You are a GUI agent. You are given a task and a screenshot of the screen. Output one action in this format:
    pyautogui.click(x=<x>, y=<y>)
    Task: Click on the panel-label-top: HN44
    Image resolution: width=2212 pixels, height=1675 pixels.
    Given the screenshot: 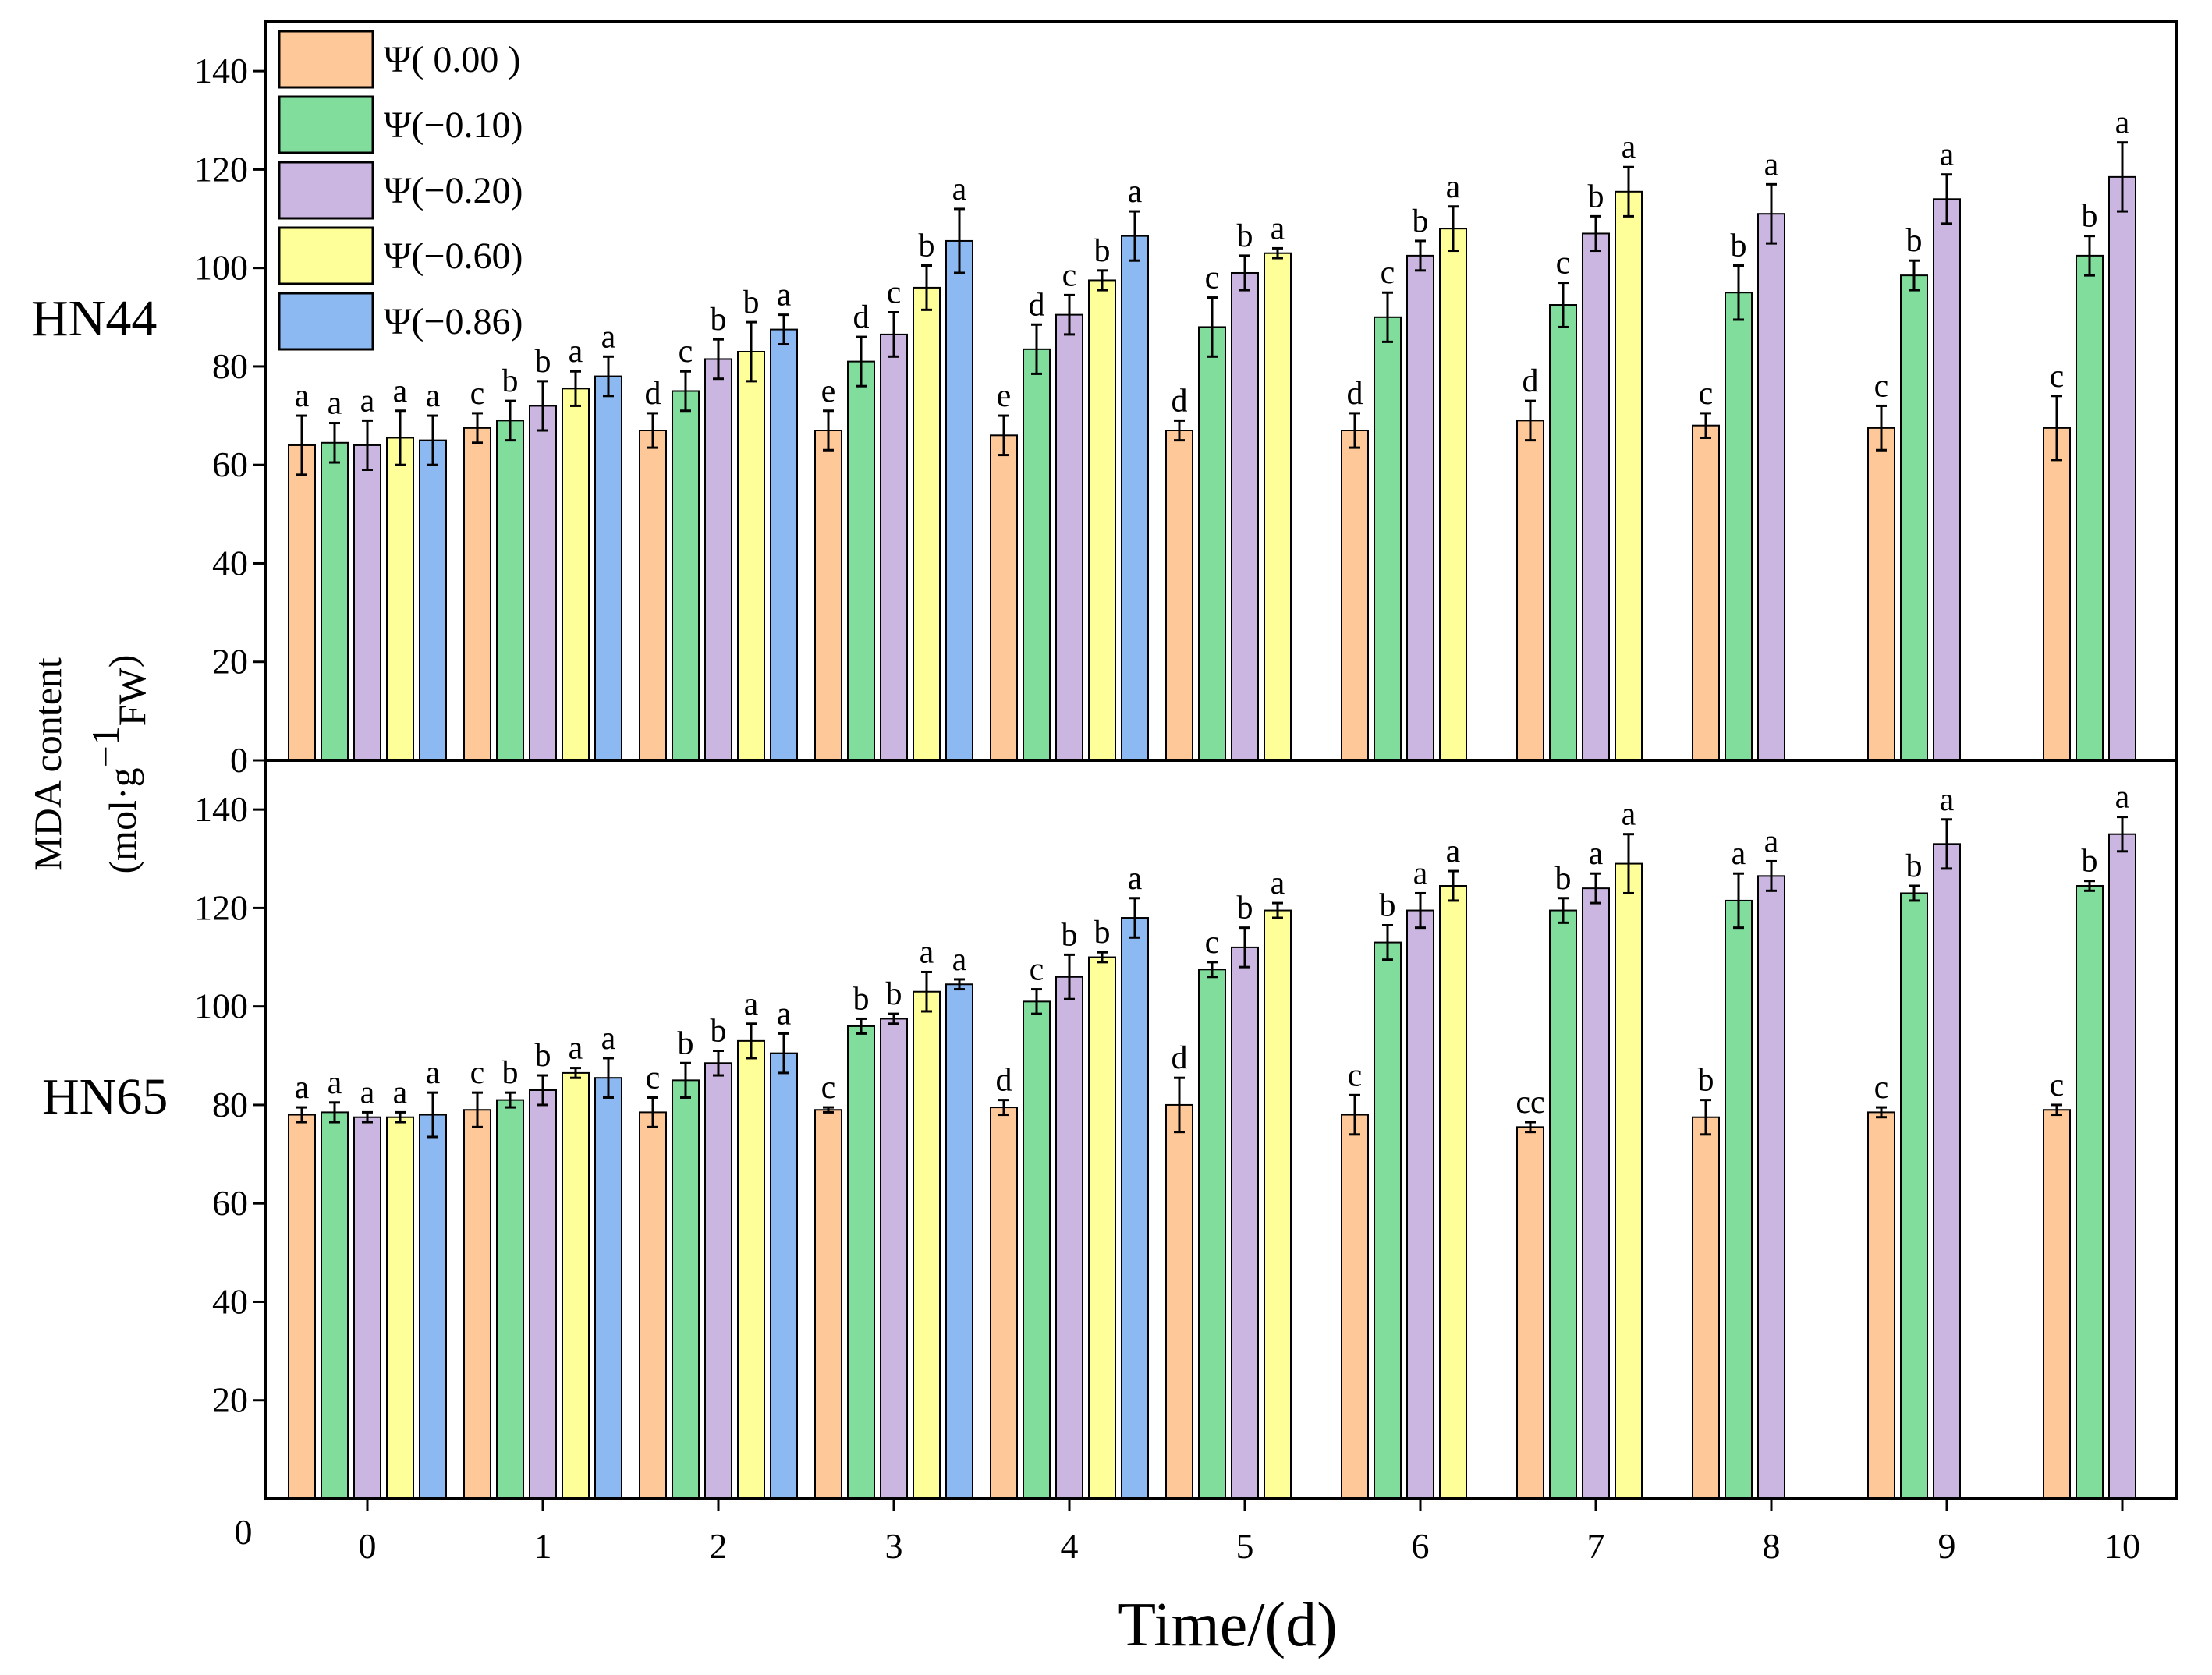 What is the action you would take?
    pyautogui.click(x=94, y=318)
    